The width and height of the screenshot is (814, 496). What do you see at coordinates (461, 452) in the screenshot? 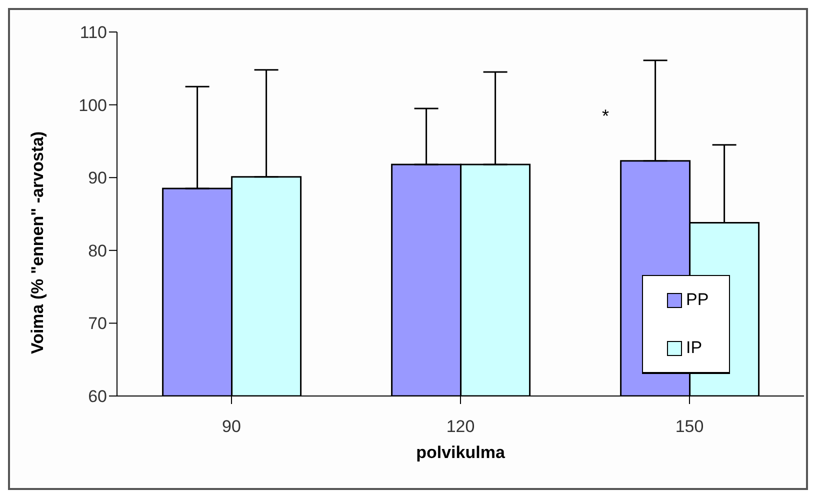
I see `x-axis-title: polvikulma` at bounding box center [461, 452].